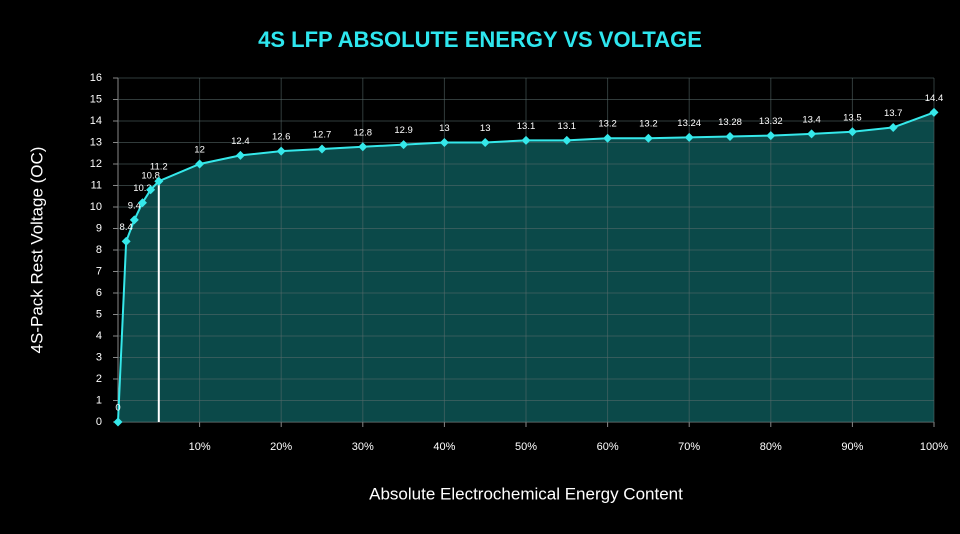  Describe the element at coordinates (689, 123) in the screenshot. I see `value-label: 13.24` at that location.